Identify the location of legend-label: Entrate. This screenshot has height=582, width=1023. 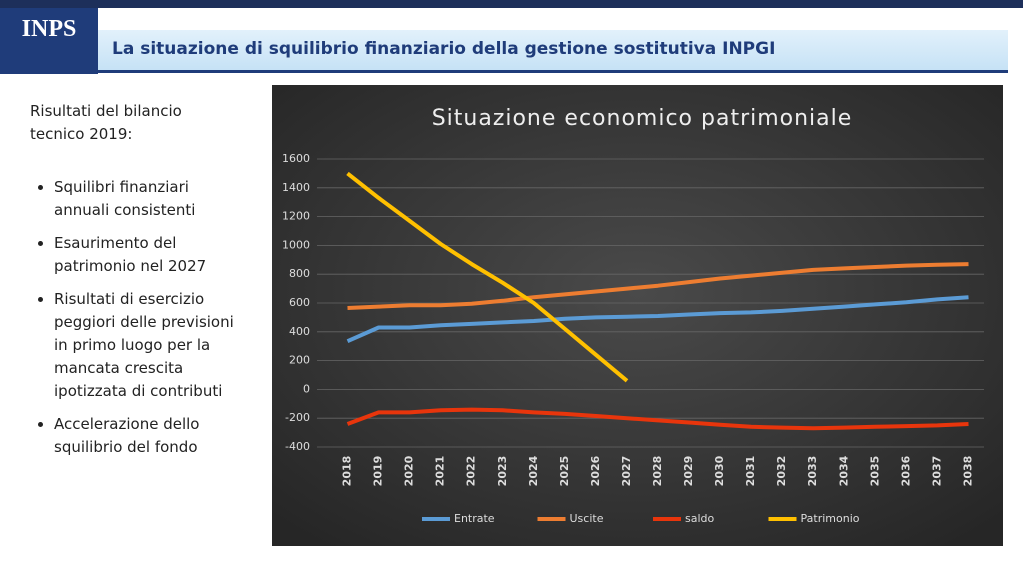
(474, 518).